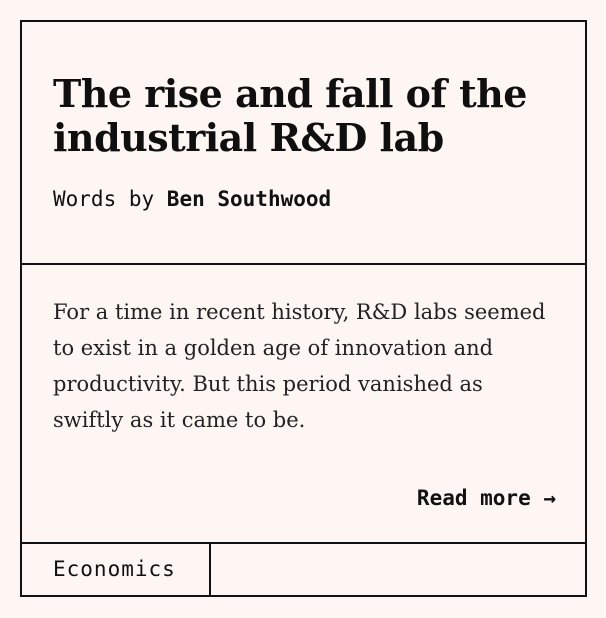 This screenshot has height=618, width=606. What do you see at coordinates (249, 199) in the screenshot?
I see `author-name: Ben Southwood` at bounding box center [249, 199].